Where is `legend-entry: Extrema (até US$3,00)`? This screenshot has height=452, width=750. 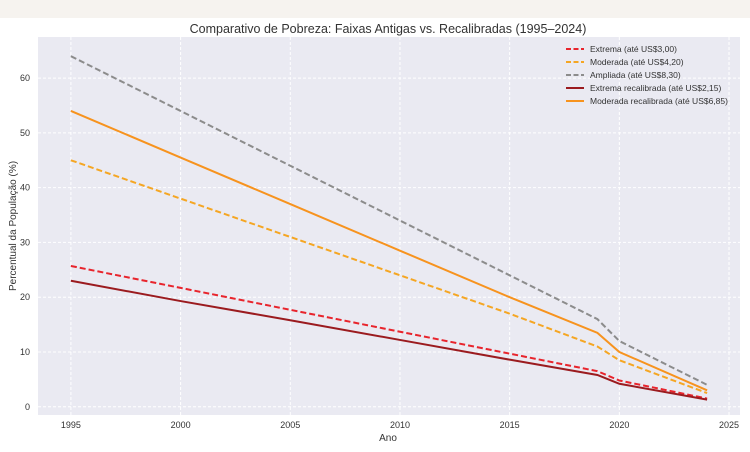 legend-entry: Extrema (até US$3,00) is located at coordinates (633, 49).